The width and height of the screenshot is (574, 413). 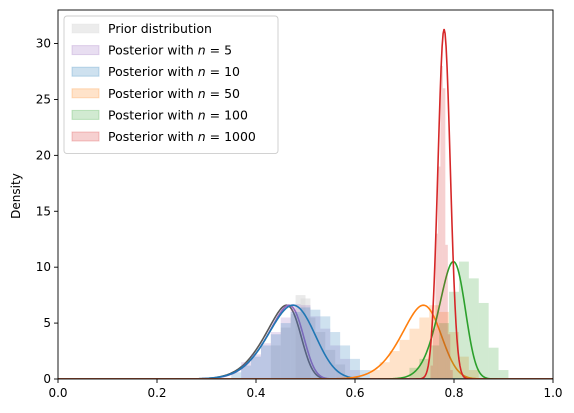 I want to click on x-tick-label: 0.0, so click(x=57, y=393).